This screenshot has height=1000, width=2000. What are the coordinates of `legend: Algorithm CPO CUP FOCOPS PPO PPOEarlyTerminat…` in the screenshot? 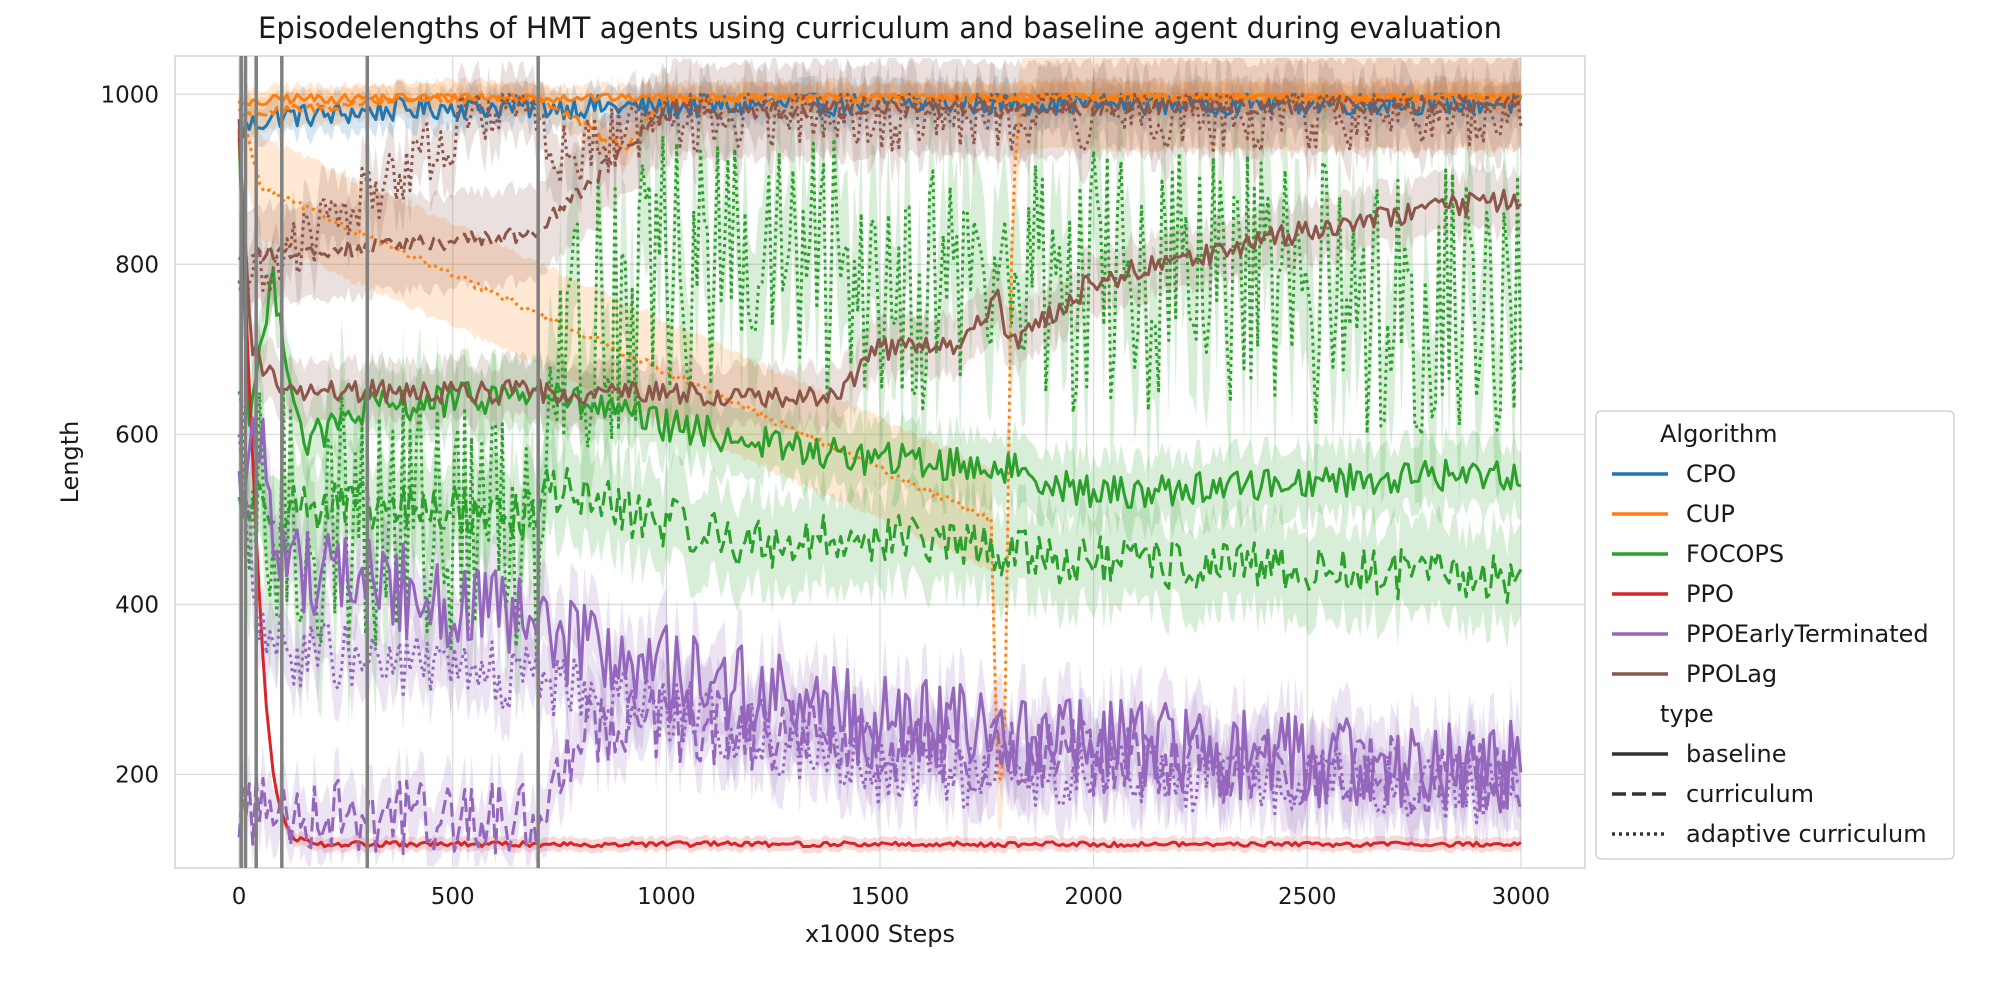 It's located at (1775, 635).